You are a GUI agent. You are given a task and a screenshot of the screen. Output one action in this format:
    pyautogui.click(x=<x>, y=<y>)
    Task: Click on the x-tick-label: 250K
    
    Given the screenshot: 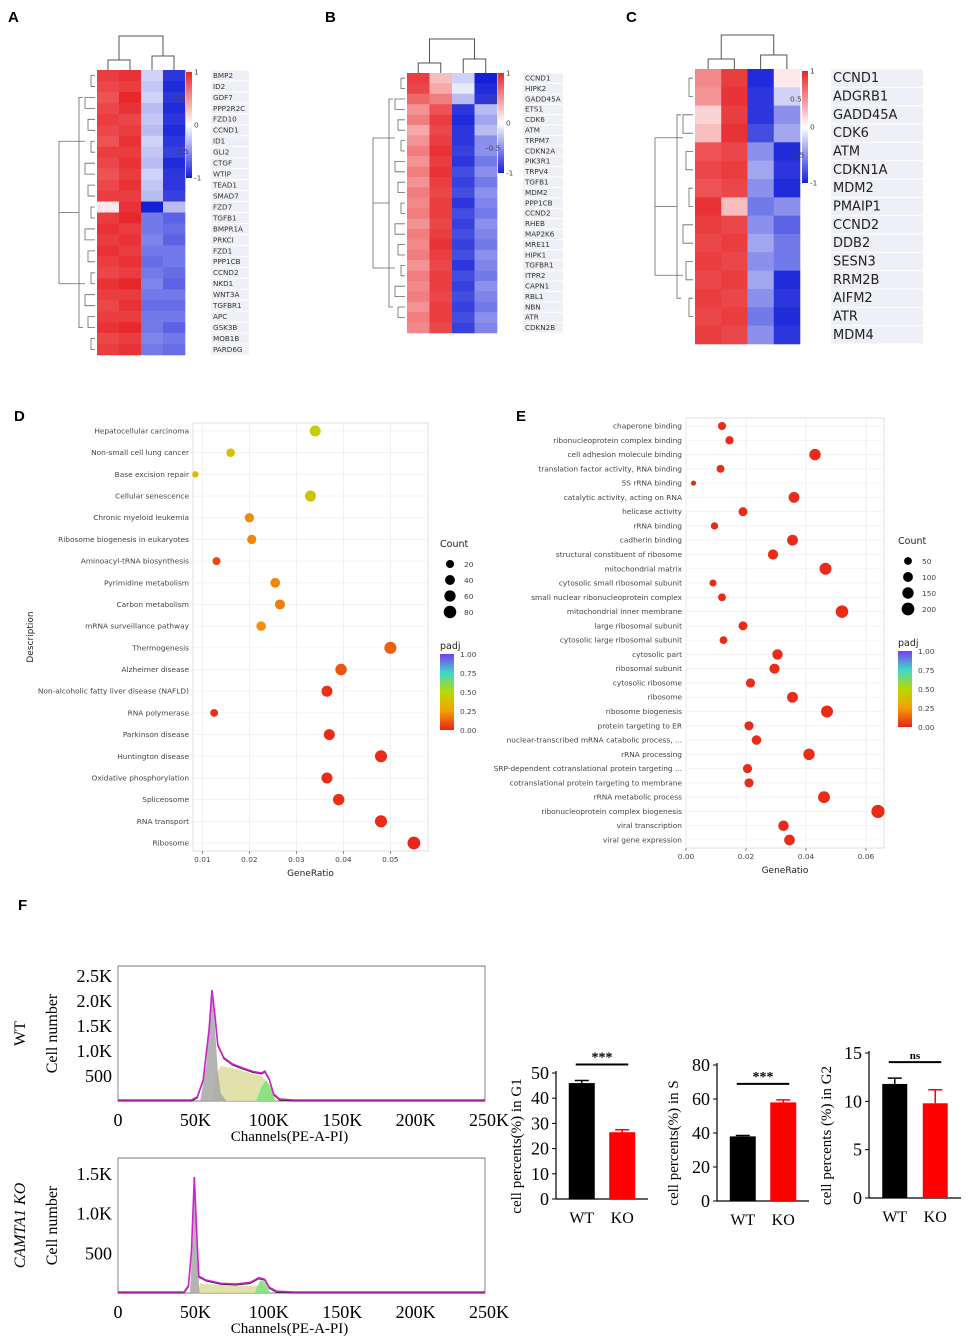 What is the action you would take?
    pyautogui.click(x=489, y=1120)
    